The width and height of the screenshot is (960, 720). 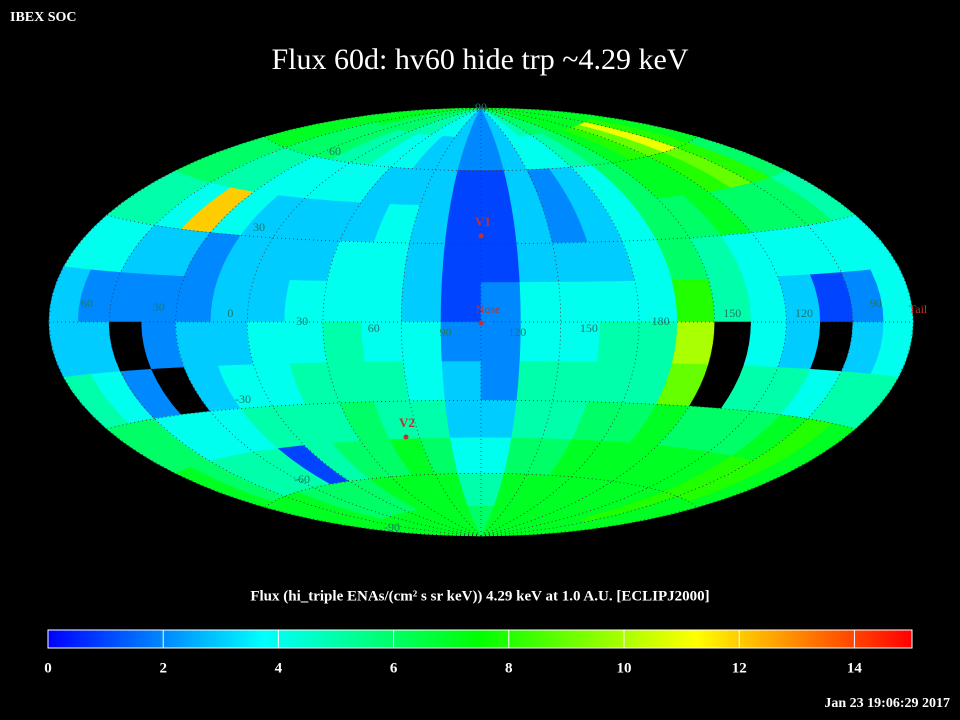 What do you see at coordinates (517, 332) in the screenshot?
I see `lon-label: 120` at bounding box center [517, 332].